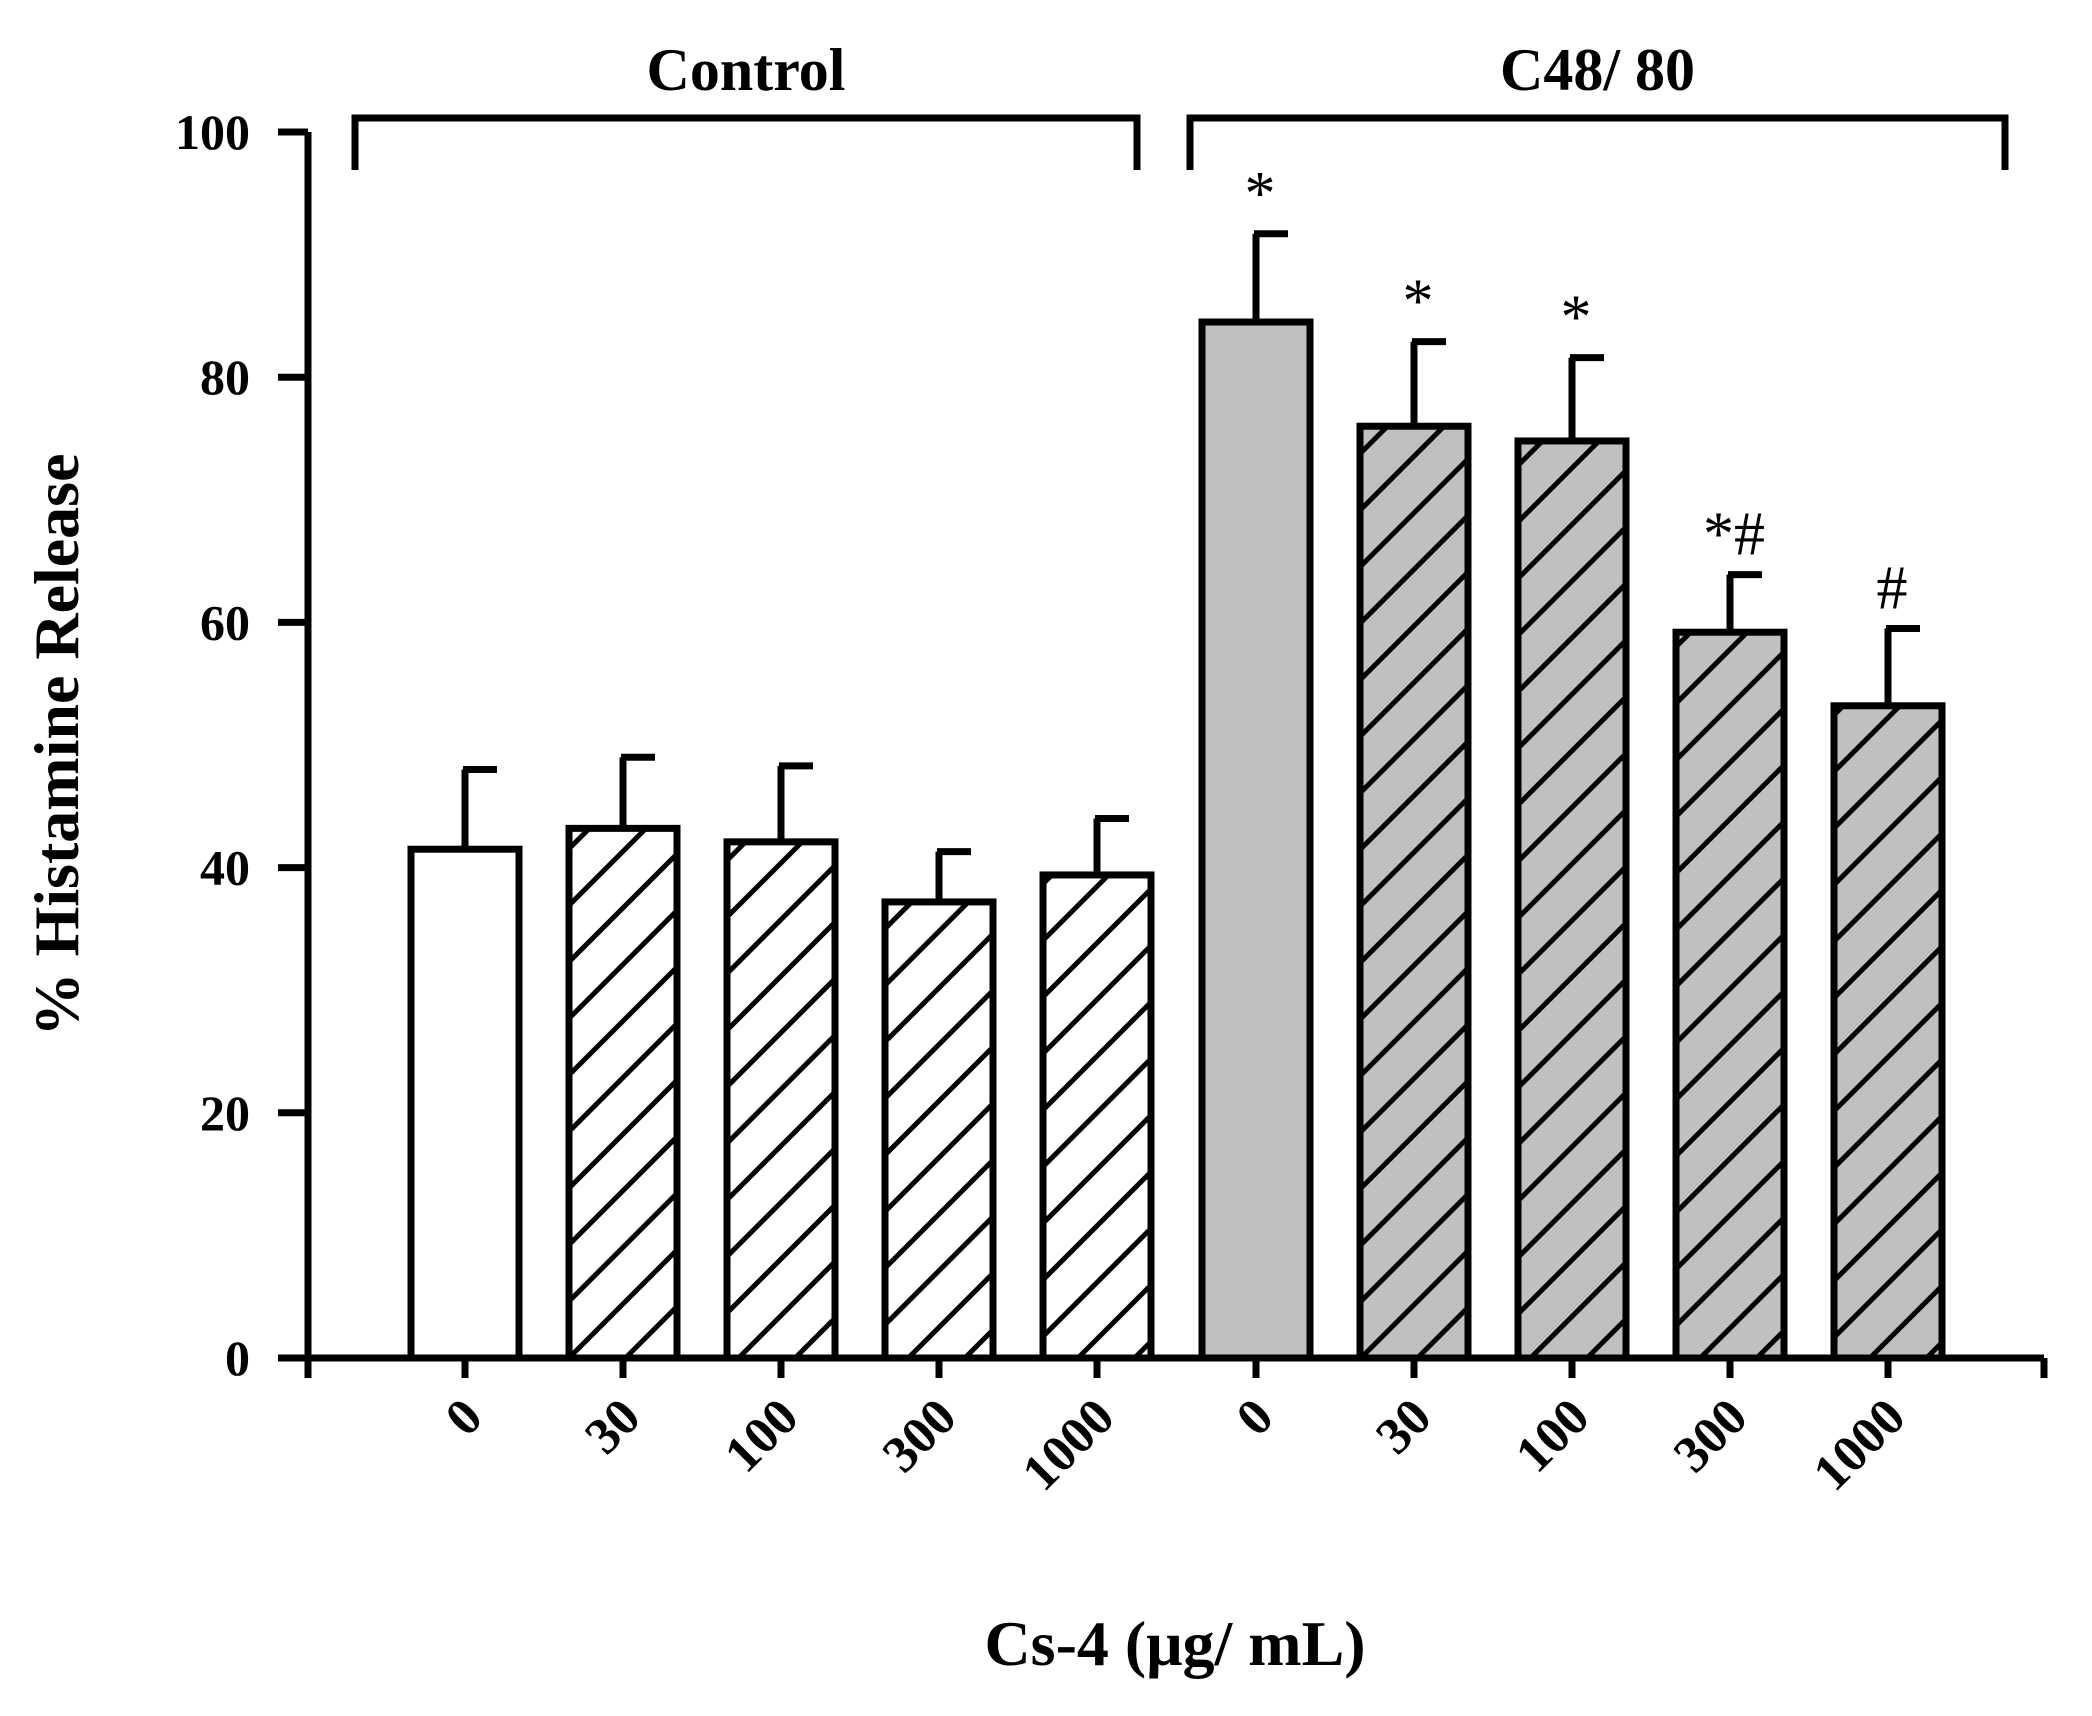 This screenshot has height=1716, width=2092. What do you see at coordinates (225, 1113) in the screenshot?
I see `y-tick-label: 20` at bounding box center [225, 1113].